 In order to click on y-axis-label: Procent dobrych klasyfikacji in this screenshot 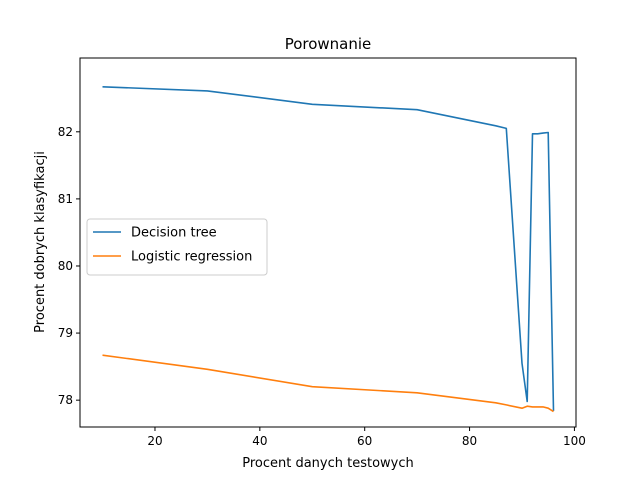, I will do `click(40, 242)`.